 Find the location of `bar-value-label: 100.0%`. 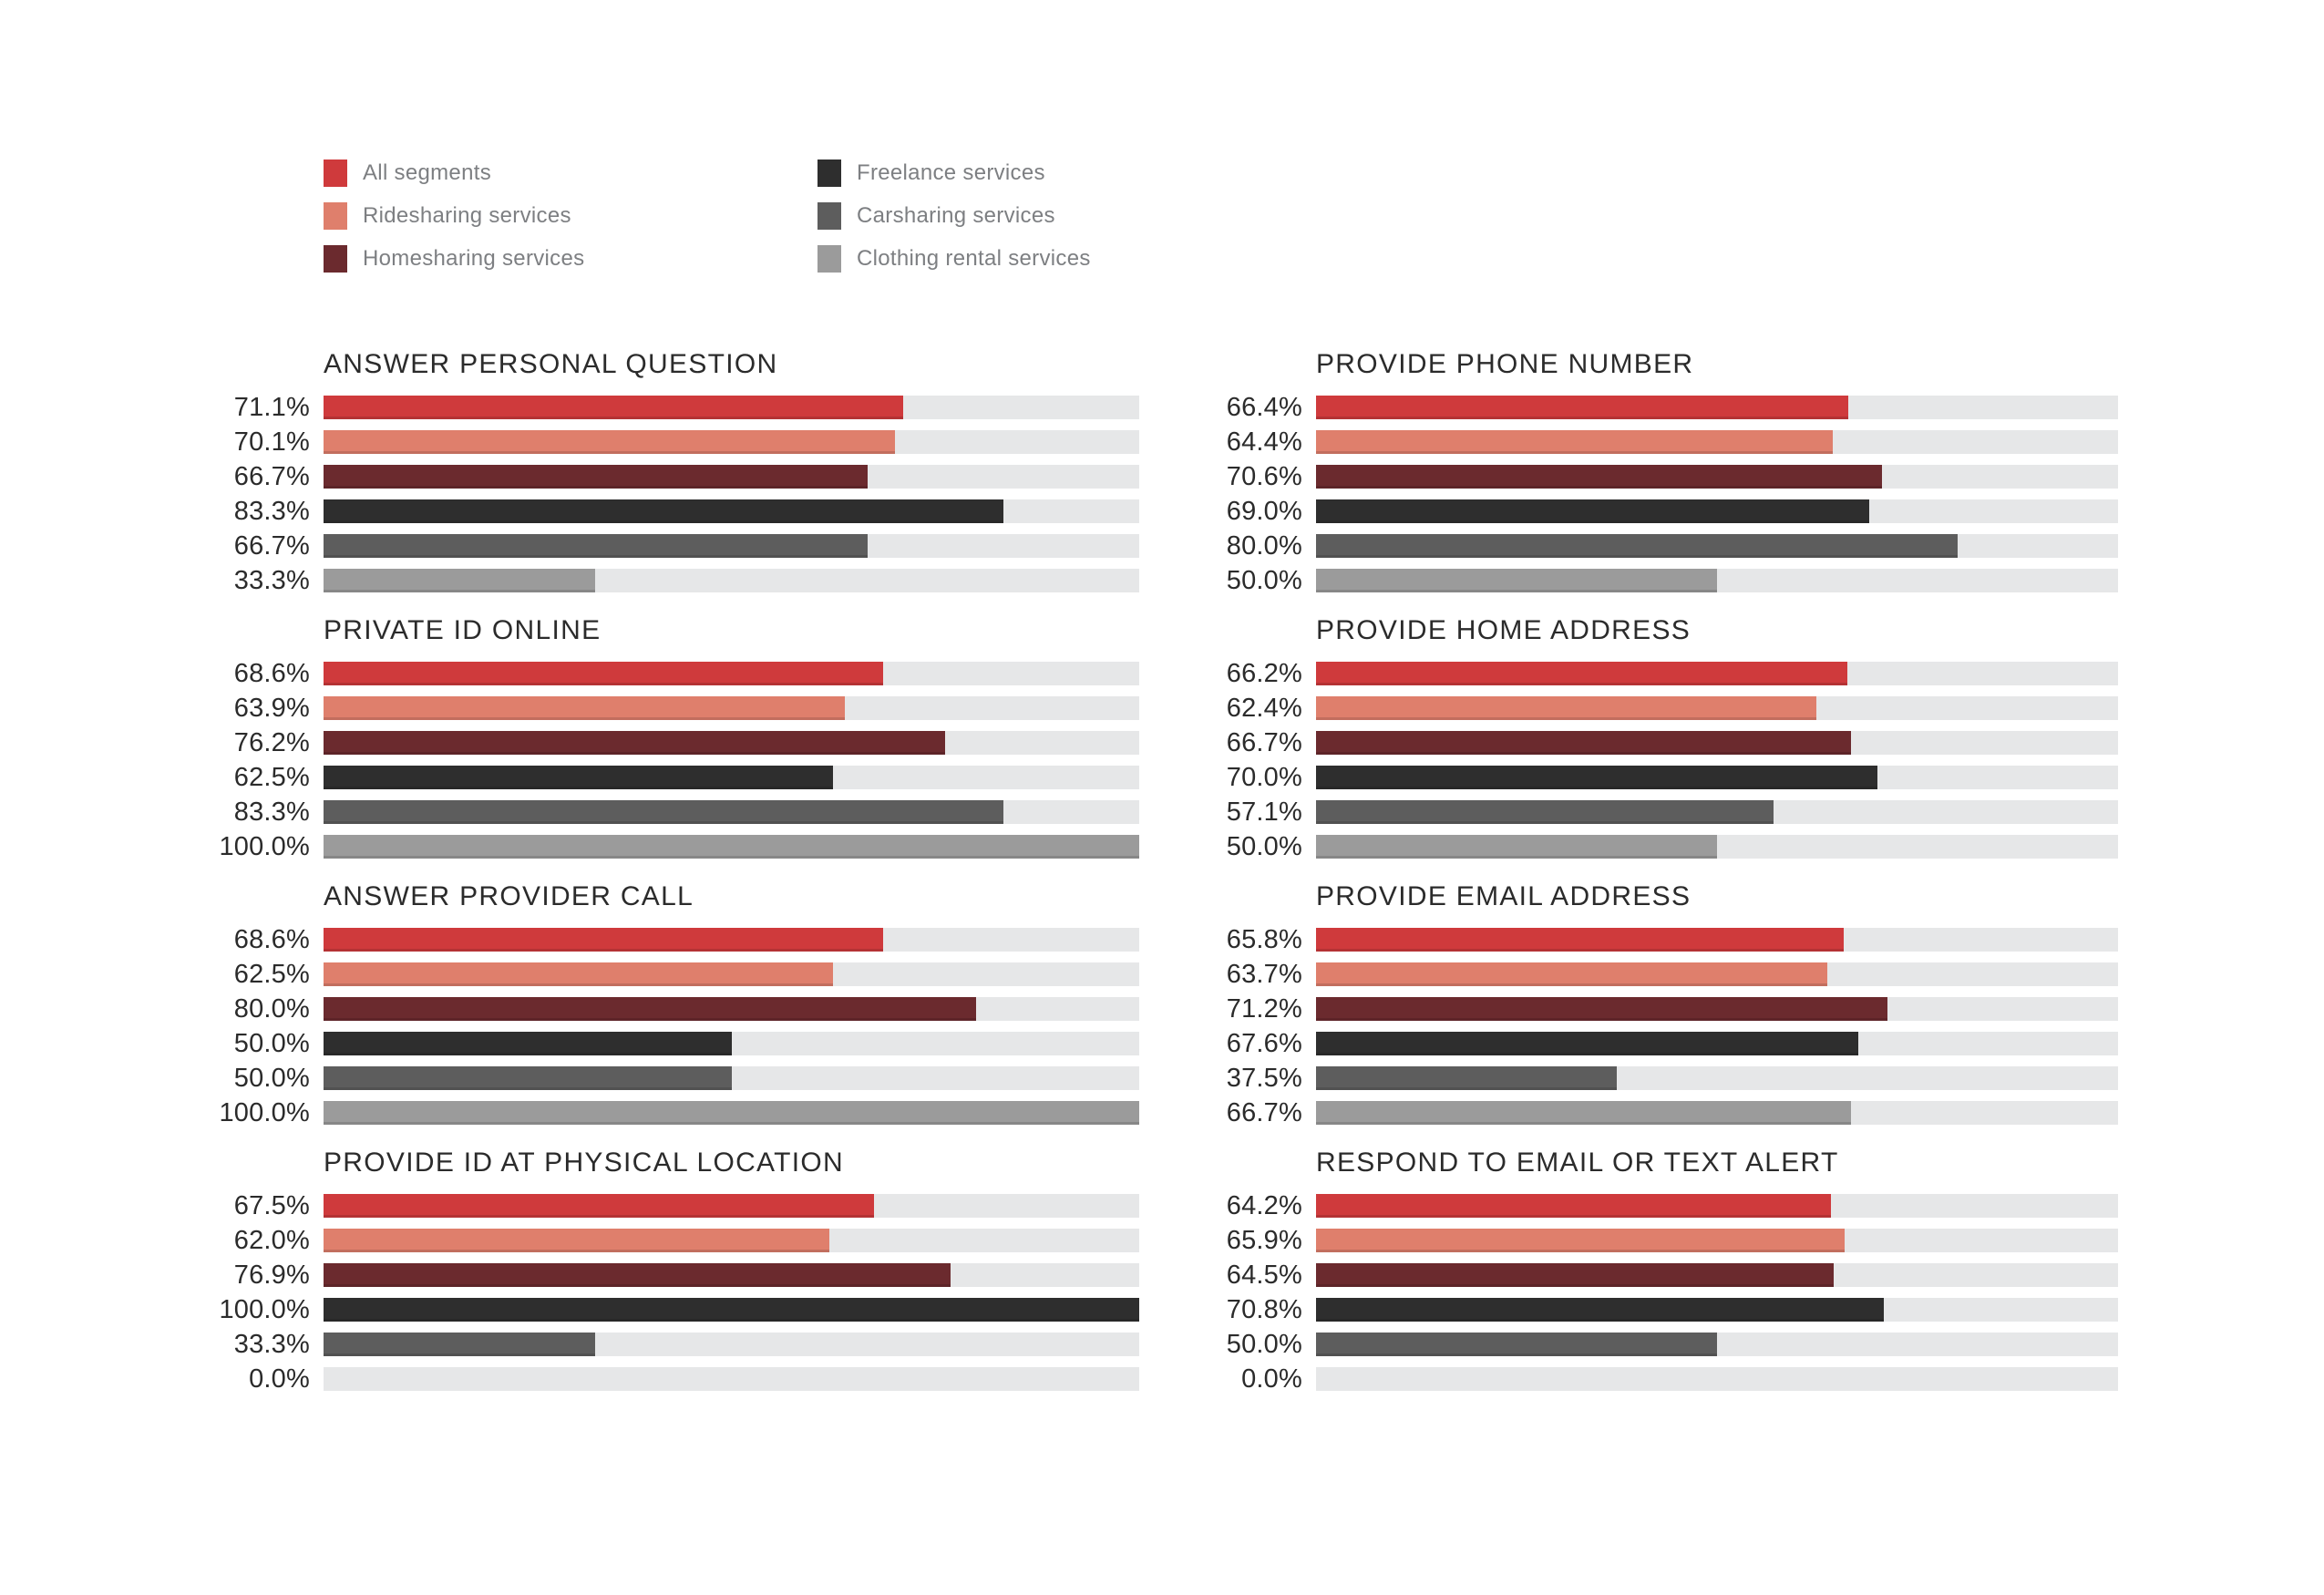

bar-value-label: 100.0% is located at coordinates (264, 846).